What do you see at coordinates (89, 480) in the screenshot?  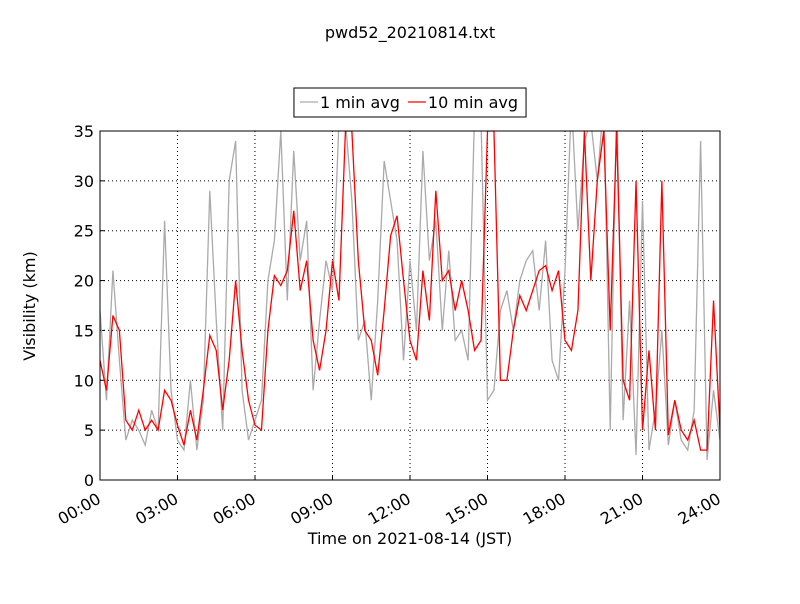 I see `y-tick-label: 0` at bounding box center [89, 480].